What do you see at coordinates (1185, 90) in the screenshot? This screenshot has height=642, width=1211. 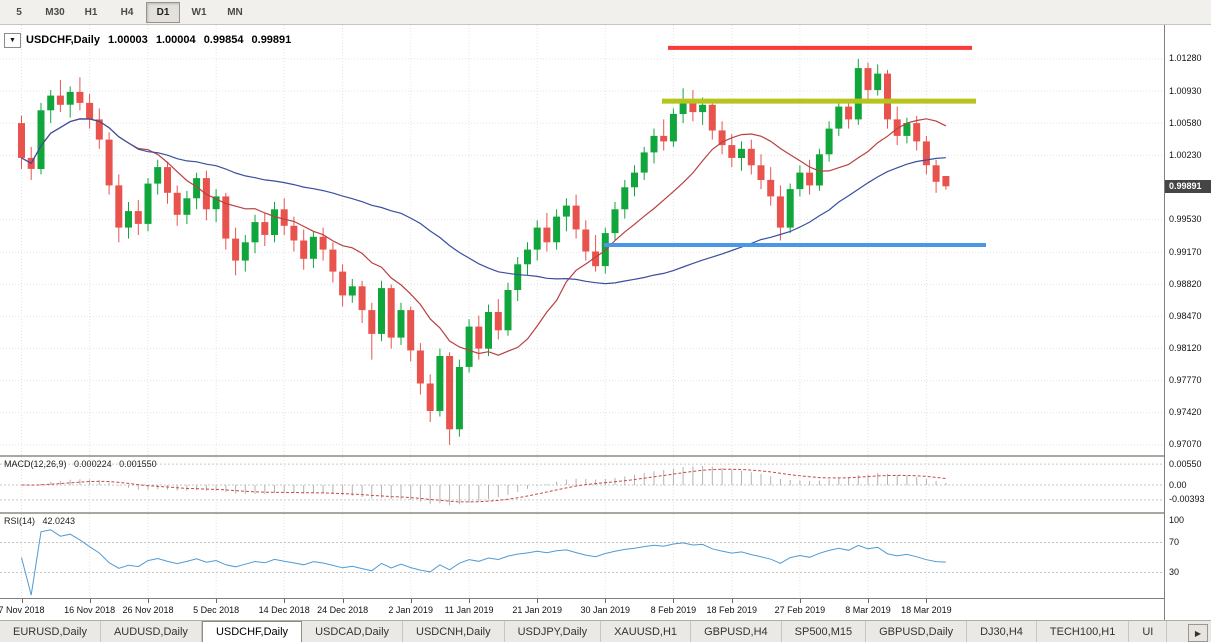 I see `price-axis-label: 1.00930` at bounding box center [1185, 90].